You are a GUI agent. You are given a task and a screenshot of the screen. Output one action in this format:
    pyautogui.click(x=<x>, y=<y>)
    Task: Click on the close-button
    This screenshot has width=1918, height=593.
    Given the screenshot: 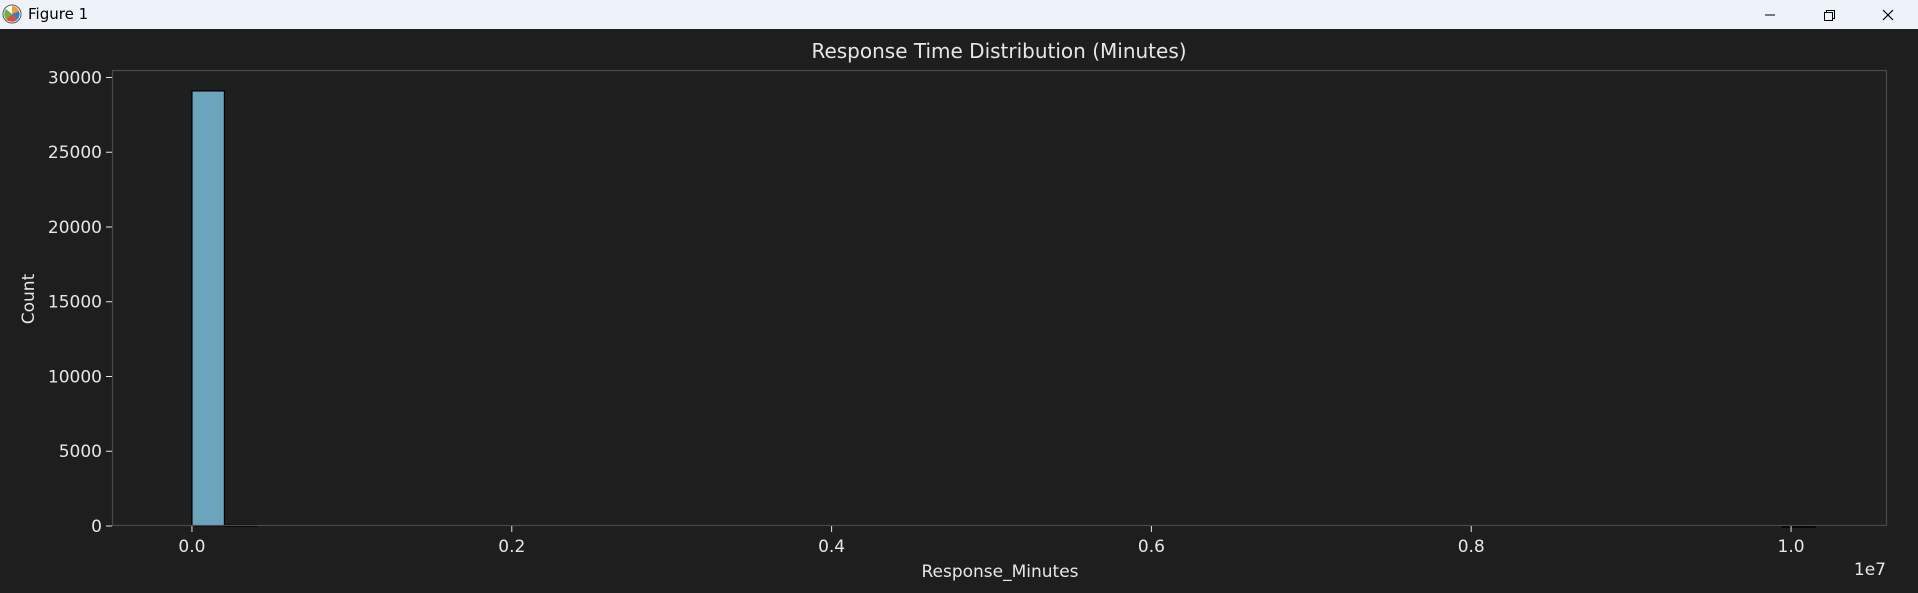 What is the action you would take?
    pyautogui.click(x=1888, y=14)
    